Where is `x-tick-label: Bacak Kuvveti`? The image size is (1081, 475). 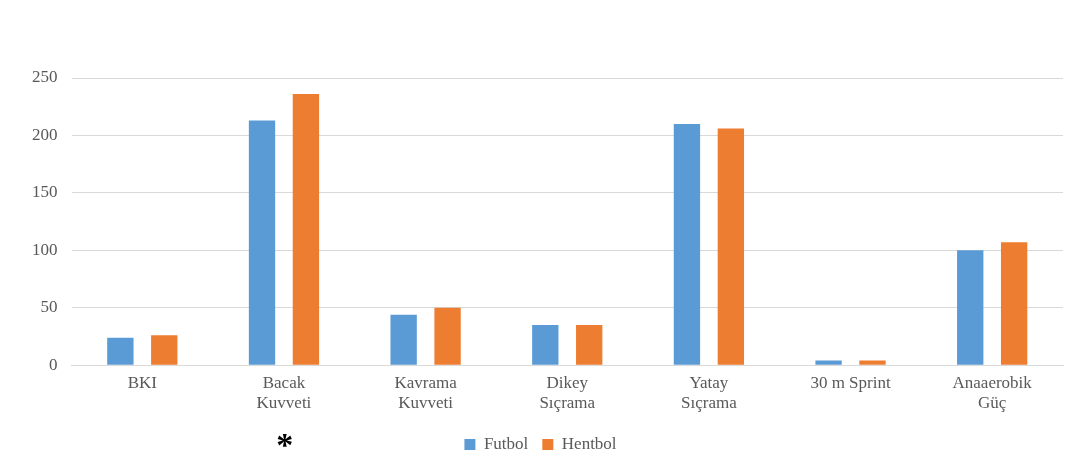
x-tick-label: Bacak Kuvveti is located at coordinates (284, 392).